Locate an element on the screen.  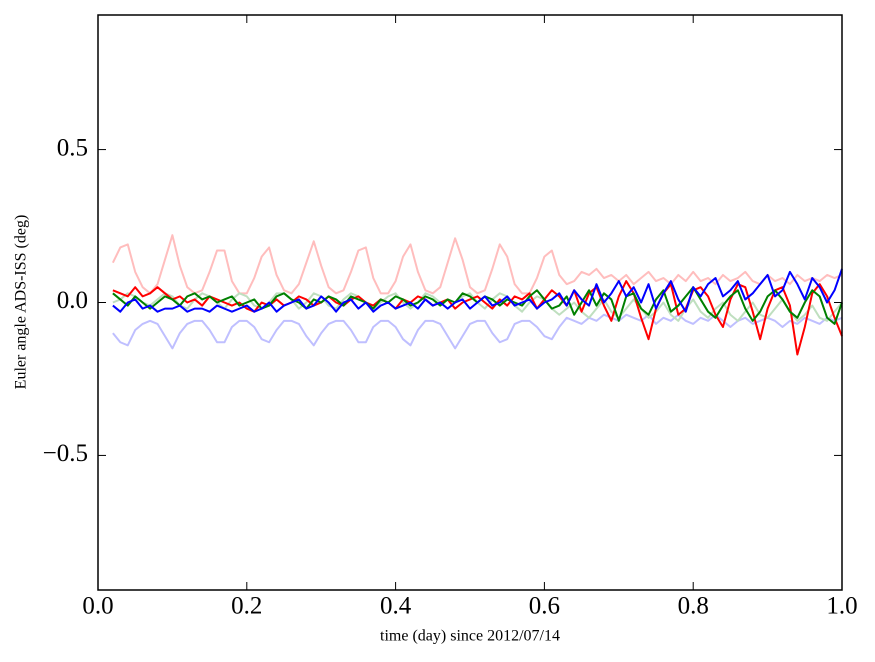
x-tick-label: 0.2 is located at coordinates (246, 606).